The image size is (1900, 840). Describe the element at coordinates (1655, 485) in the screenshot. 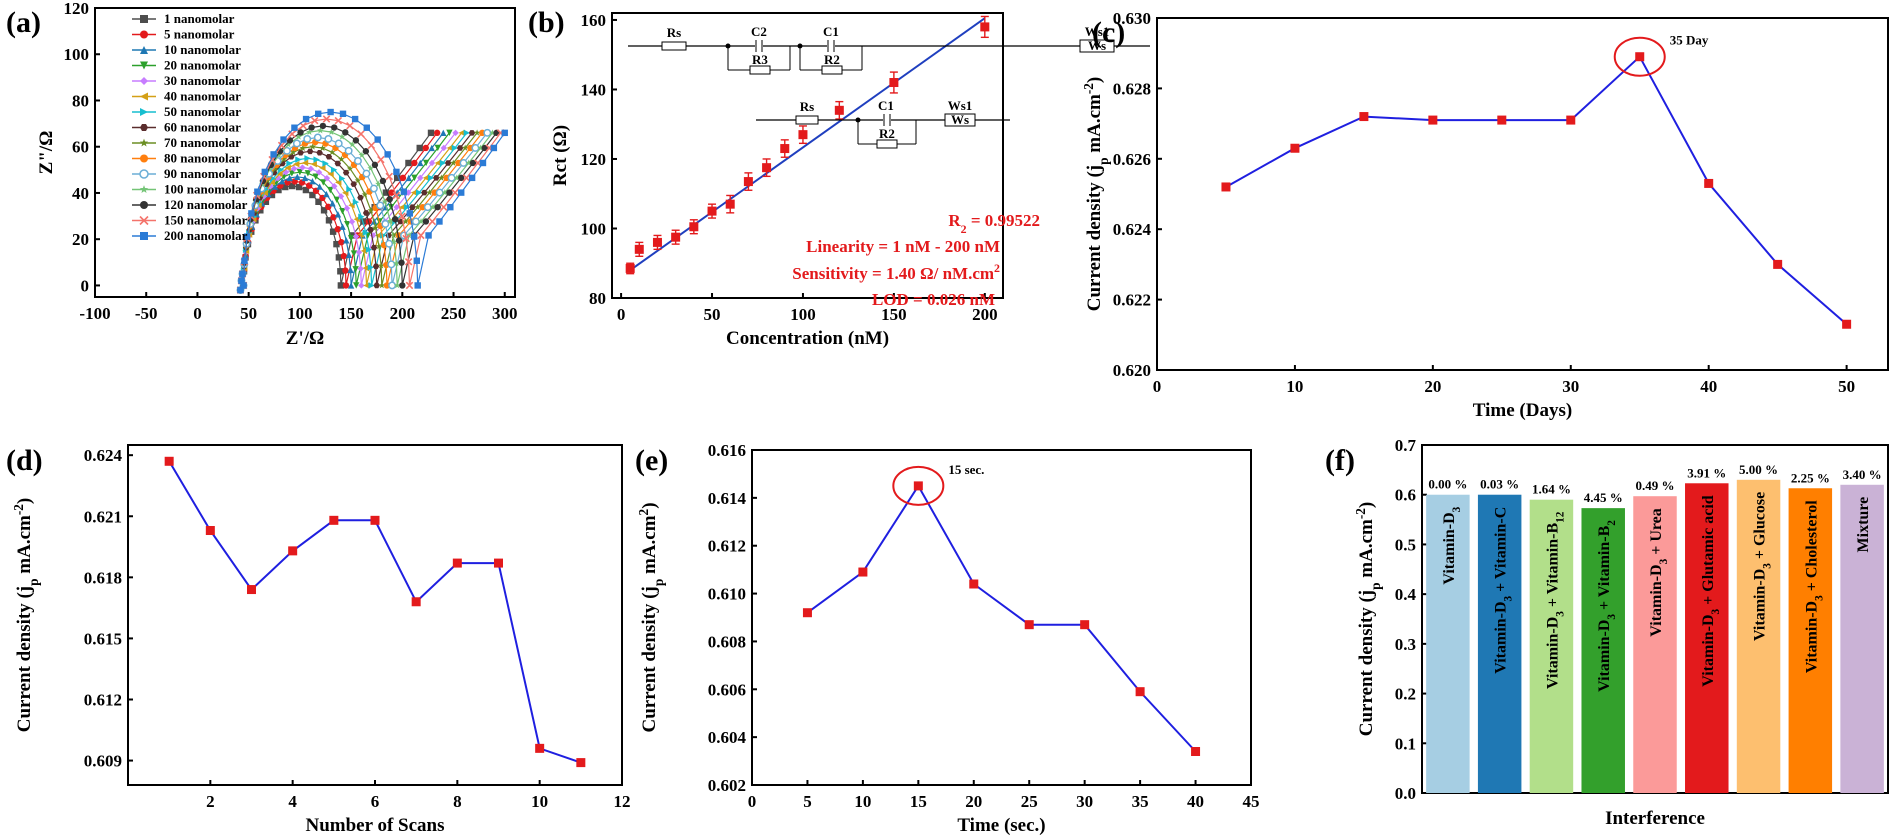

I see `bar-value-label: 0.49 %` at that location.